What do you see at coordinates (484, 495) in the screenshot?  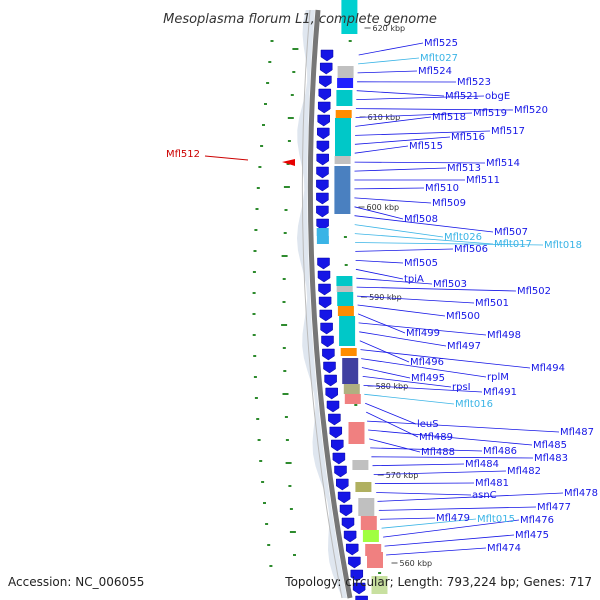 I see `gene-label: asnC` at bounding box center [484, 495].